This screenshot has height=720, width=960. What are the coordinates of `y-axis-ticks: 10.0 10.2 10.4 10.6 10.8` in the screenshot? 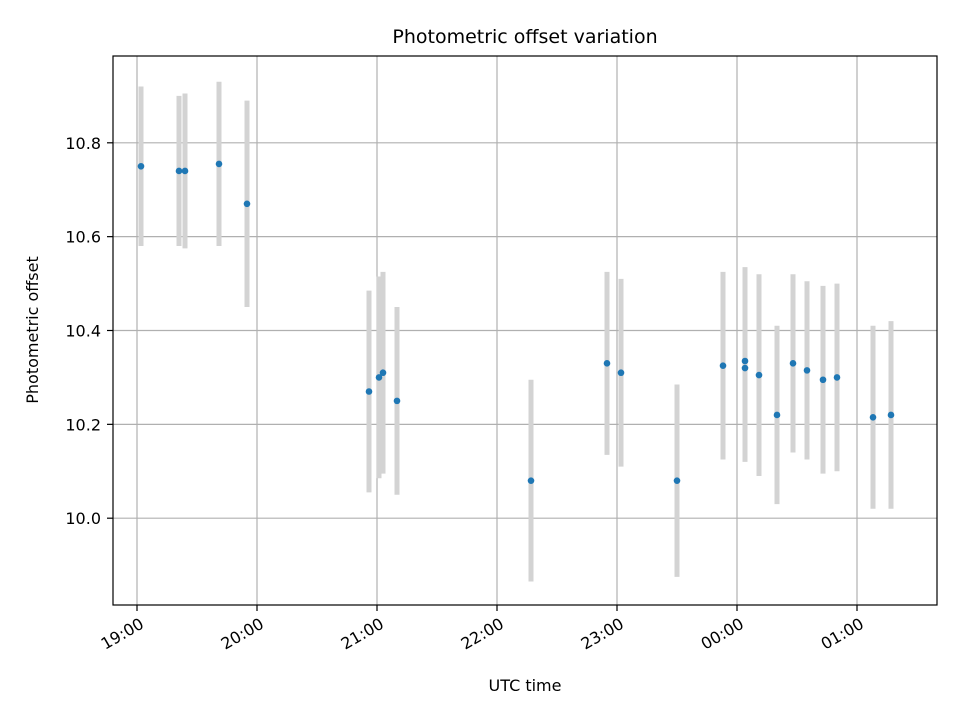 It's located at (89, 331).